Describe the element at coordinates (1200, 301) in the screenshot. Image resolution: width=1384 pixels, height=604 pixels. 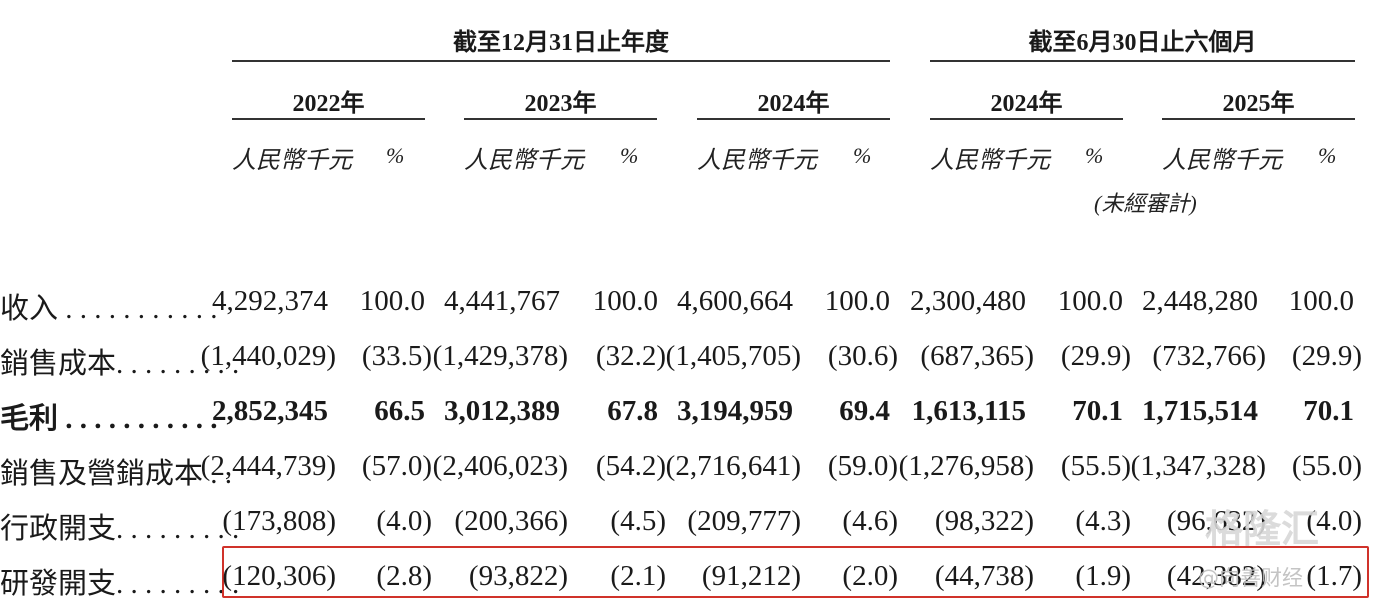
I see `table-cell-amount: 2,448,280` at that location.